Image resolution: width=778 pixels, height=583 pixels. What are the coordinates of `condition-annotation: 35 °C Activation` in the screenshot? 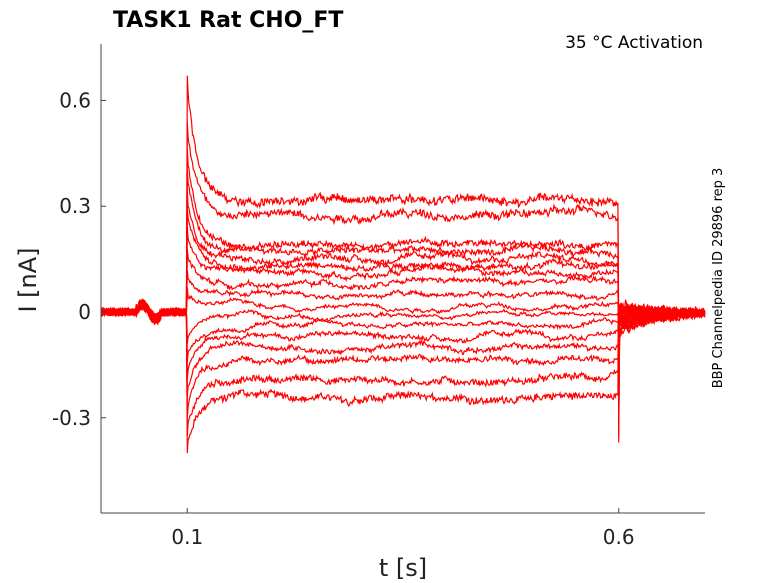 It's located at (634, 43).